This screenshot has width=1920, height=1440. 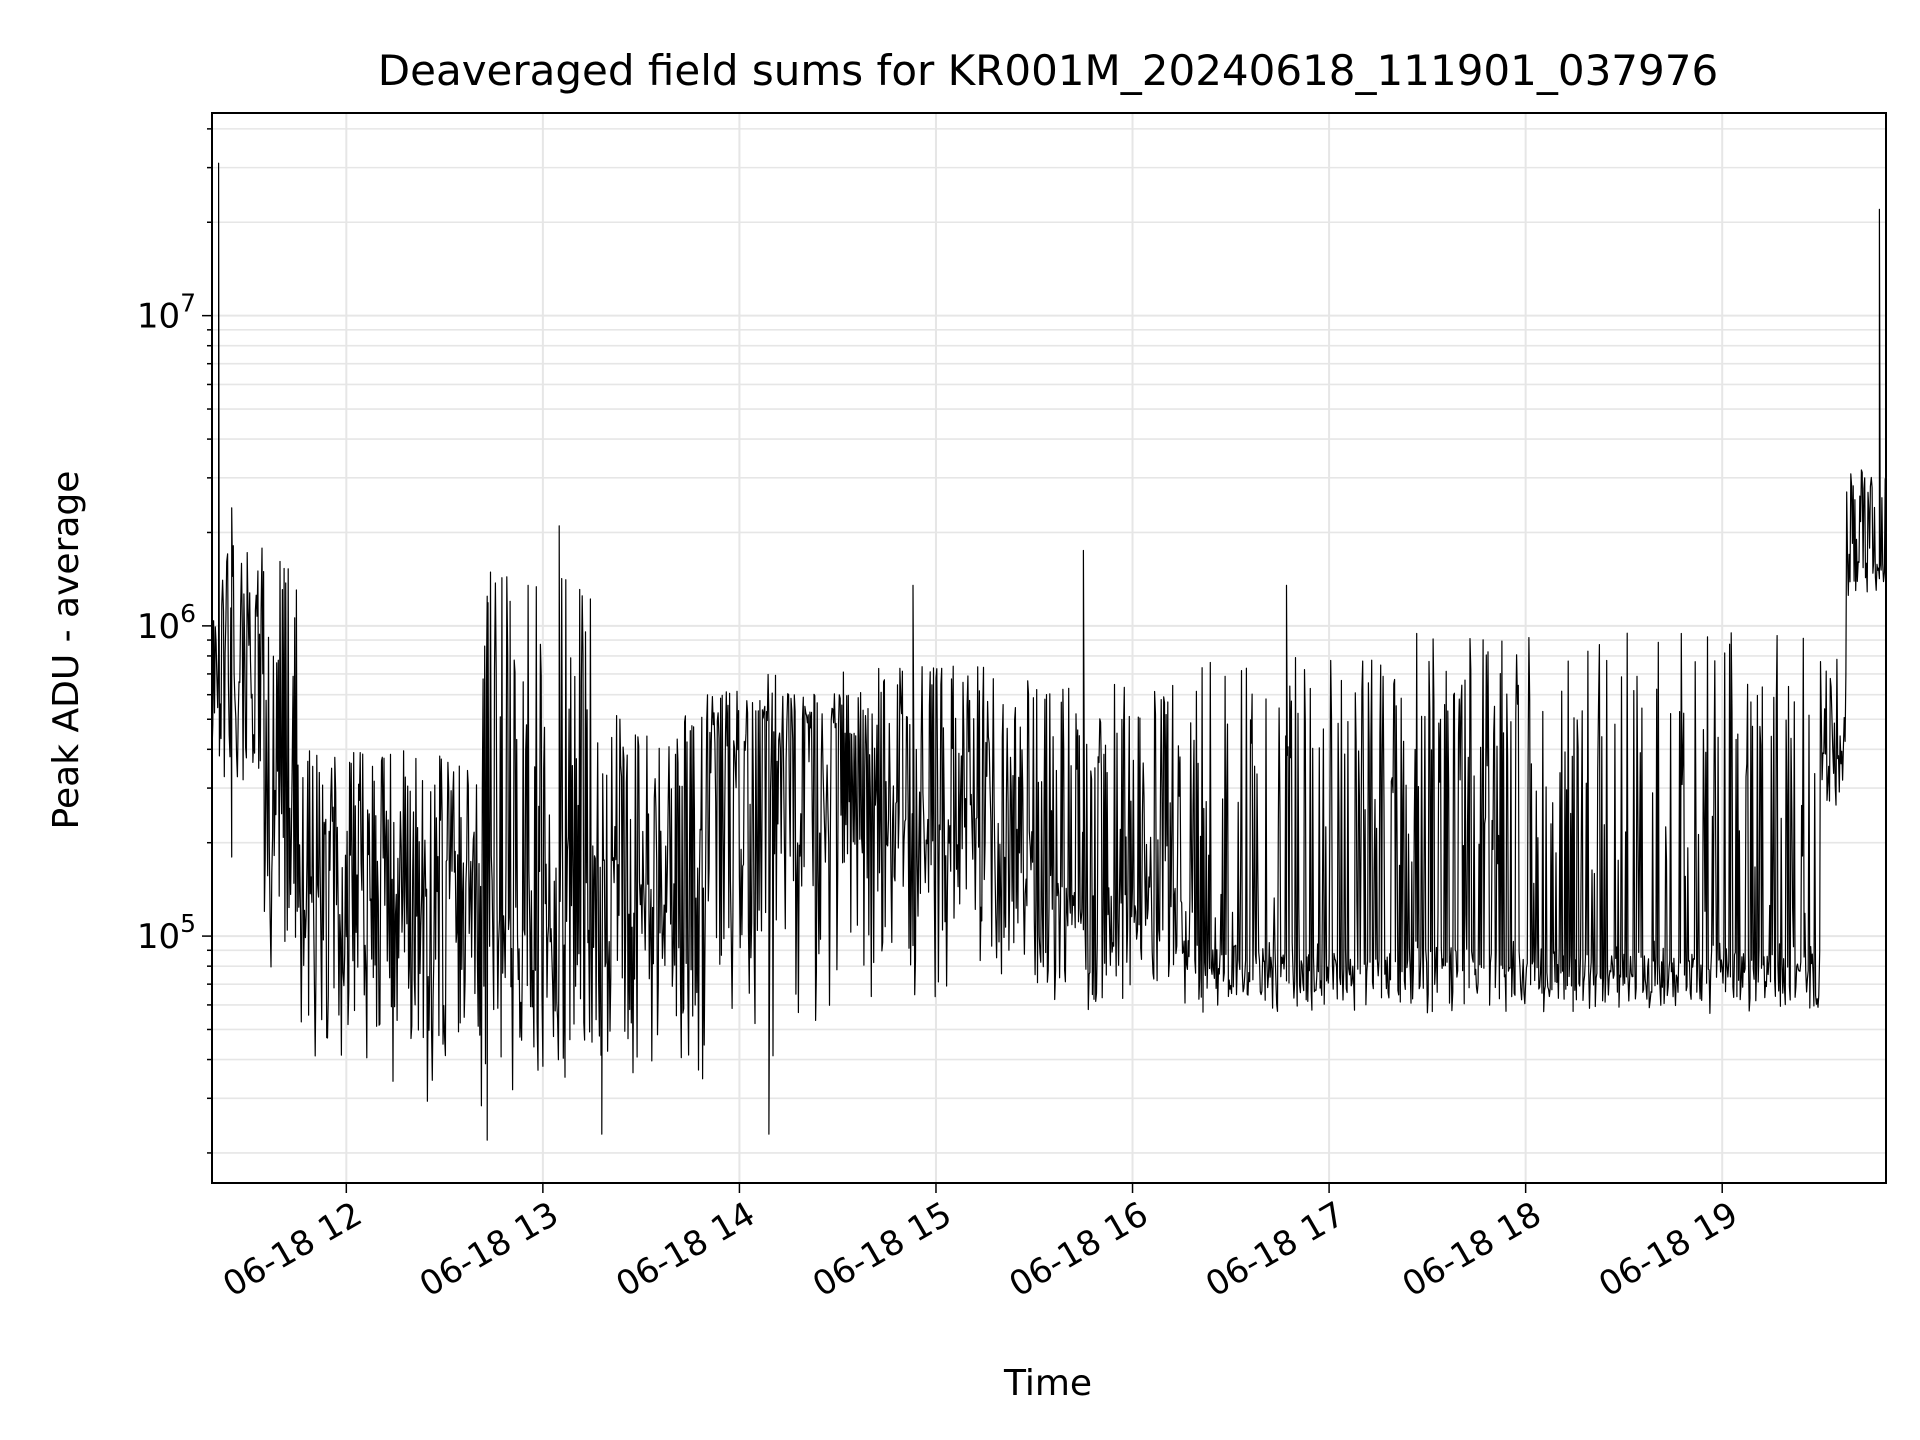 What do you see at coordinates (166, 933) in the screenshot?
I see `y-tick-label: 10⁵` at bounding box center [166, 933].